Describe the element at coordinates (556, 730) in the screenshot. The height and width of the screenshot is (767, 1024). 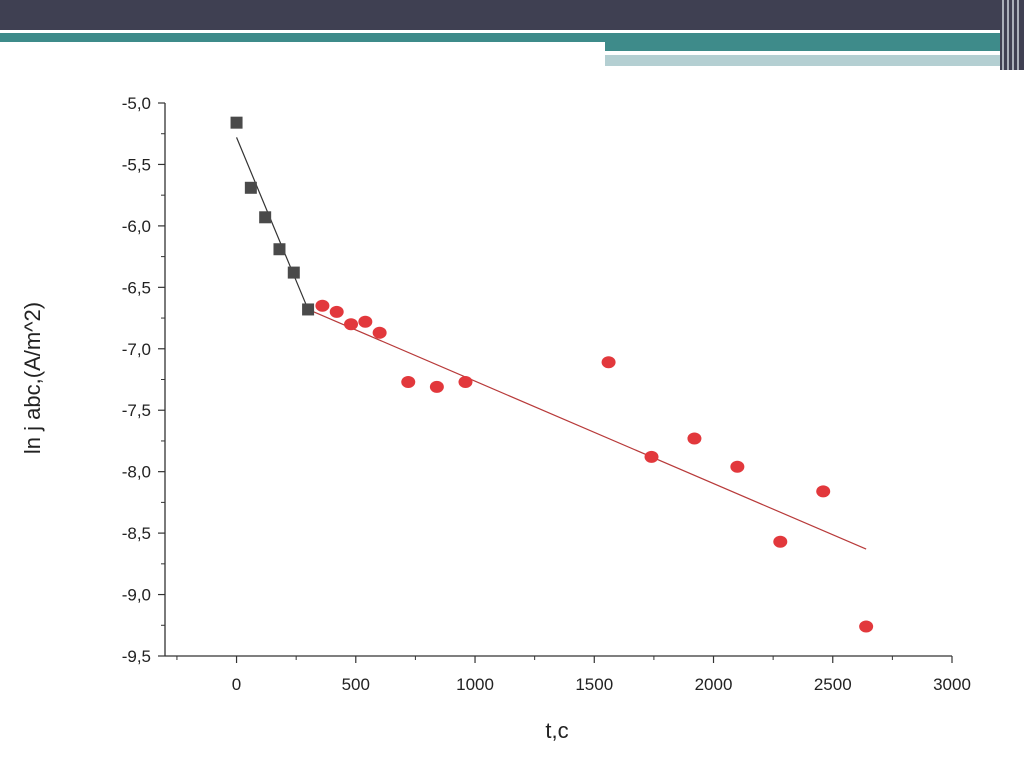
I see `x-axis-title: t,c` at that location.